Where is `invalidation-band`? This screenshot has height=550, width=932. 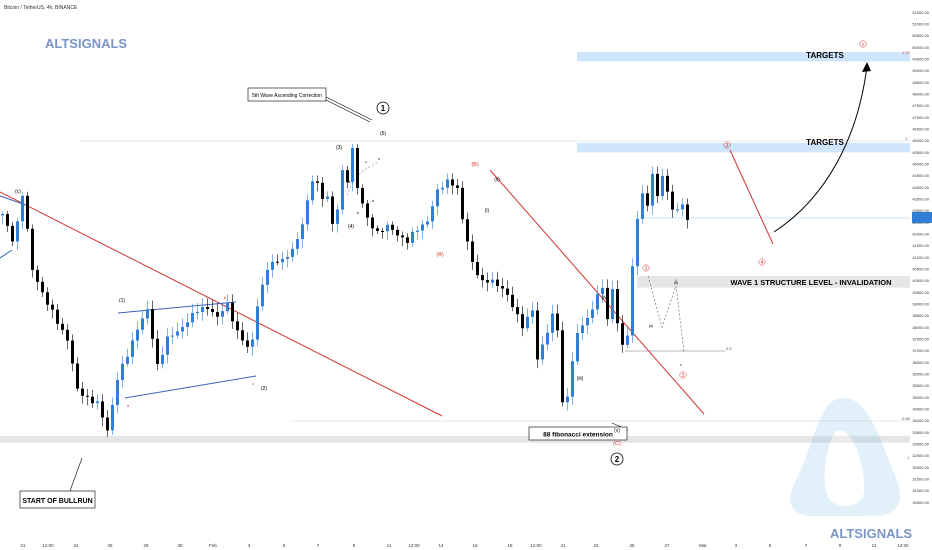
invalidation-band is located at coordinates (773, 282).